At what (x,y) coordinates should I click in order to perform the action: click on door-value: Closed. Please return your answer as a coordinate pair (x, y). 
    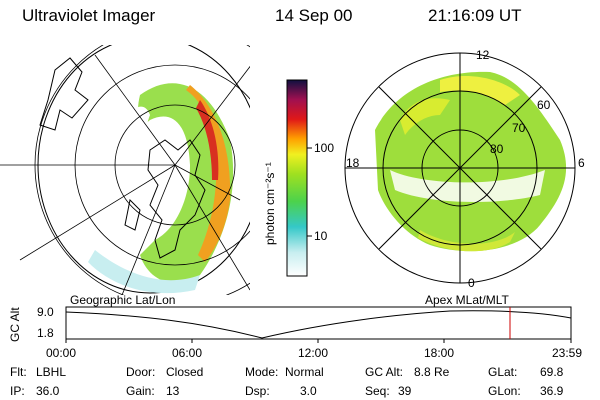
    Looking at the image, I should click on (185, 372).